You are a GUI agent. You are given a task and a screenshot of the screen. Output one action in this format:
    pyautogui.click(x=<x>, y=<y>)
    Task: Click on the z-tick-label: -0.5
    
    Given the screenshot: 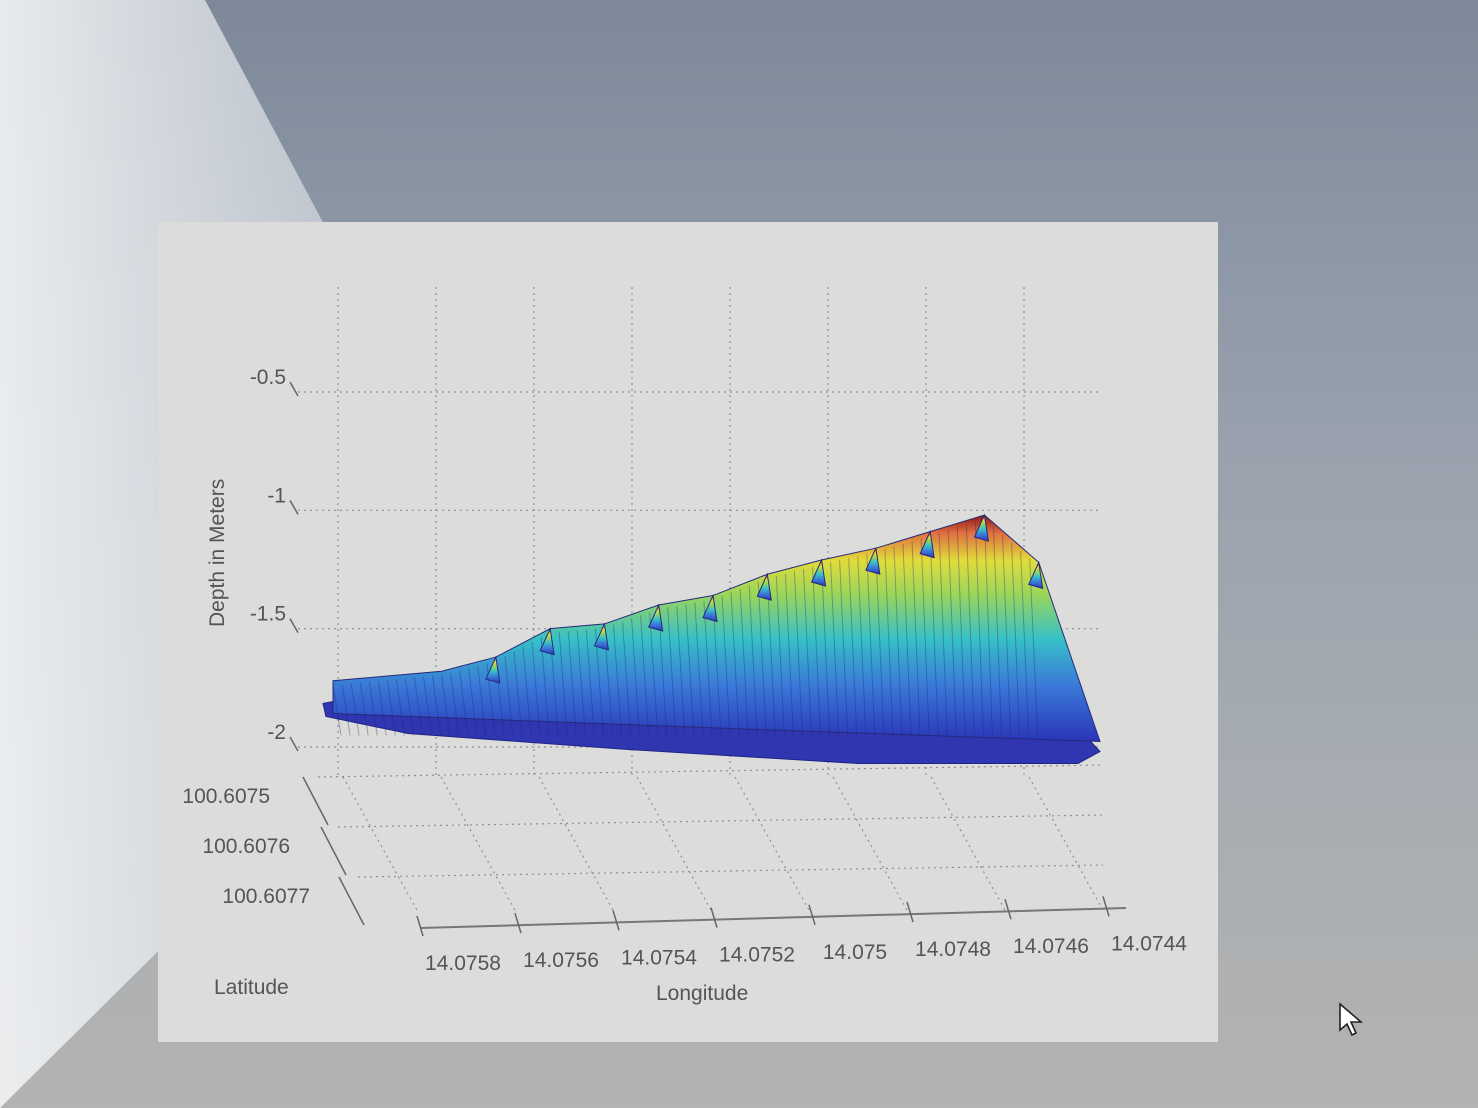 What is the action you would take?
    pyautogui.click(x=268, y=377)
    